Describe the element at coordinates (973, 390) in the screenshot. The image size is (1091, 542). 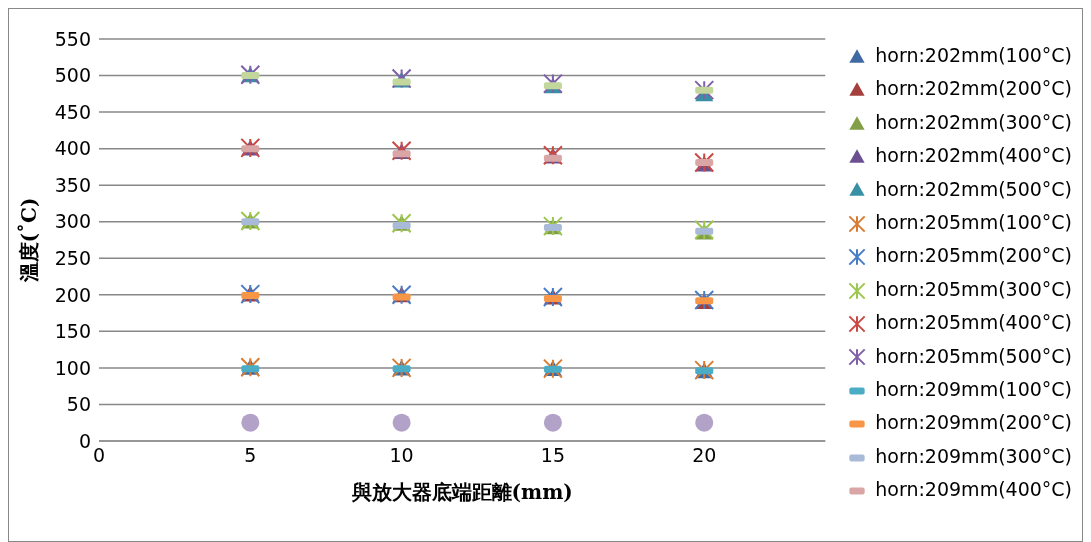
I see `legend-label: horn:209mm(100°C)` at that location.